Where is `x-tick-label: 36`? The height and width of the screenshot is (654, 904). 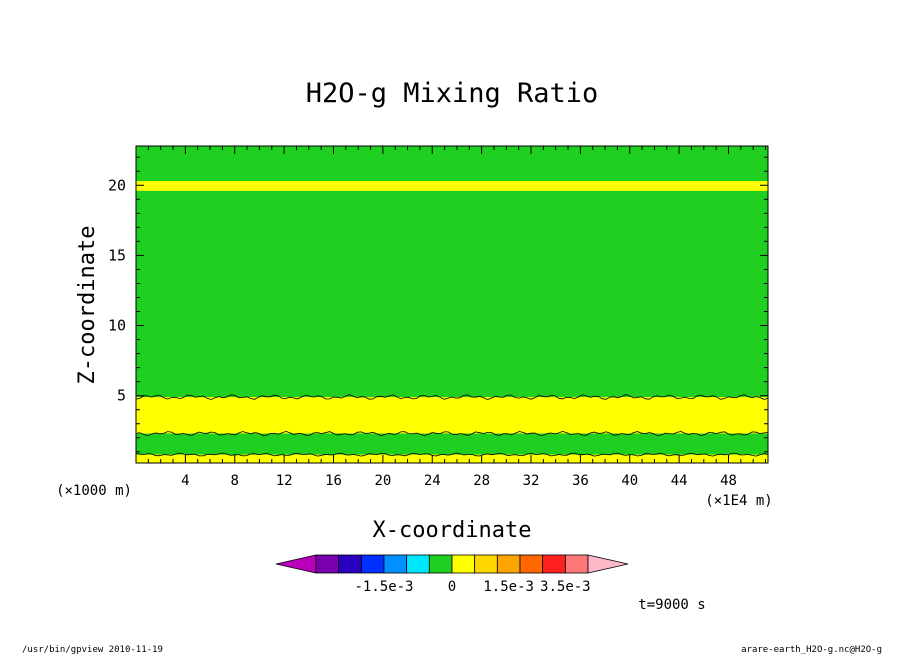 x-tick-label: 36 is located at coordinates (580, 481).